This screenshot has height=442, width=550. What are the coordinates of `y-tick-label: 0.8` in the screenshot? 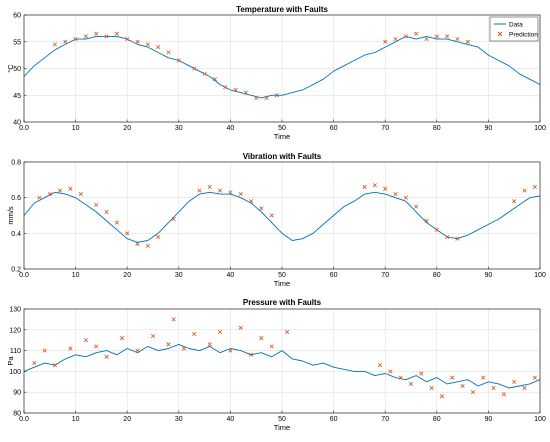 It's located at (16, 163).